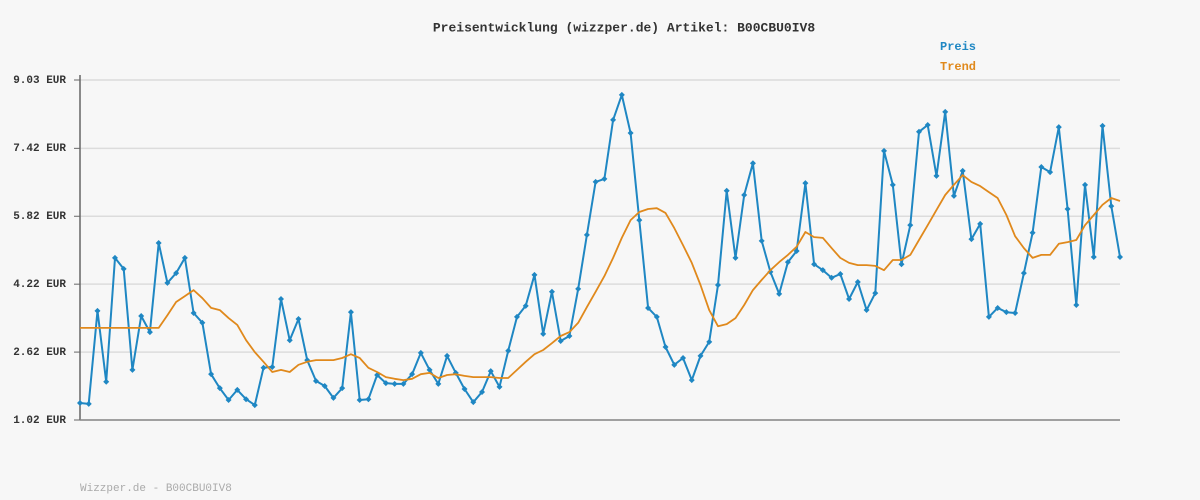 The height and width of the screenshot is (500, 1200). What do you see at coordinates (39, 217) in the screenshot?
I see `y-tick-label: 5.82 EUR` at bounding box center [39, 217].